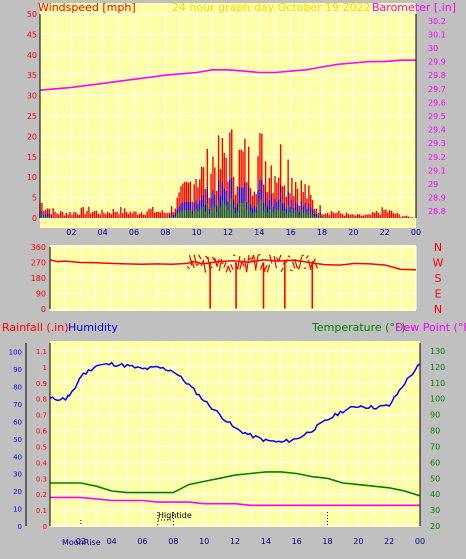 This screenshot has height=559, width=466. I want to click on humidity-tick-label: 60, so click(17, 422).